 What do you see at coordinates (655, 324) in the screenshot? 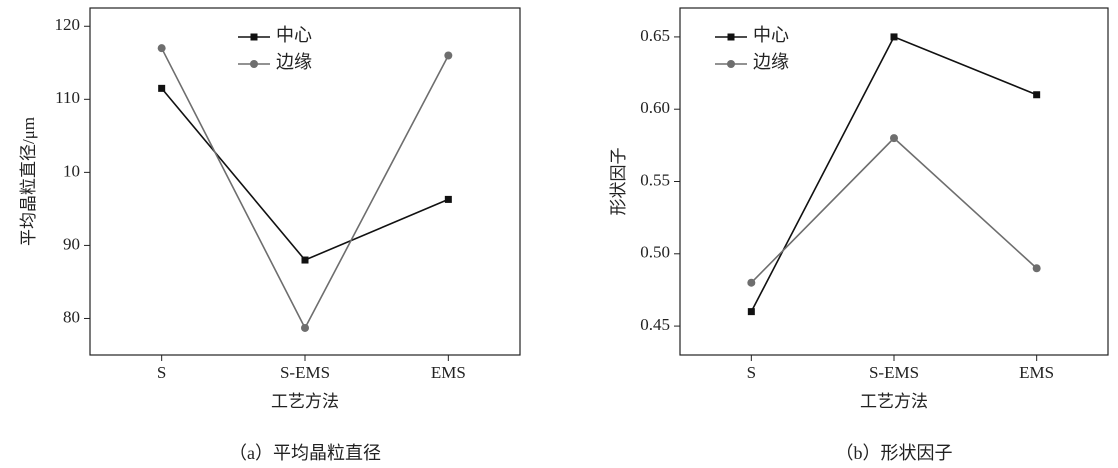
I see `y-tick-label: 0.45` at bounding box center [655, 324].